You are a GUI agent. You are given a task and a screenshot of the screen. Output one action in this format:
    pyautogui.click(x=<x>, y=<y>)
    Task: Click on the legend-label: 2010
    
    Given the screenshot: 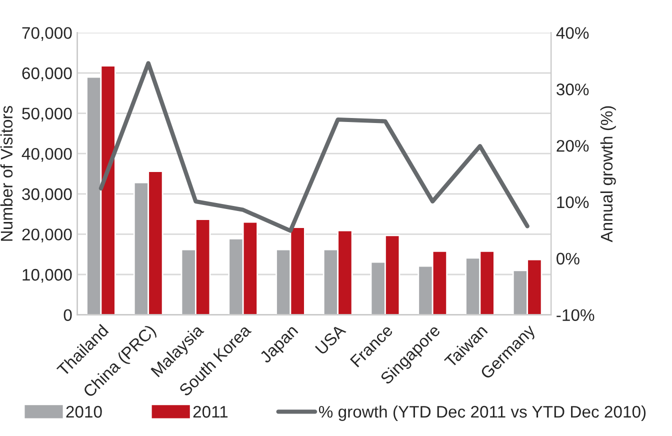 What is the action you would take?
    pyautogui.click(x=84, y=412)
    